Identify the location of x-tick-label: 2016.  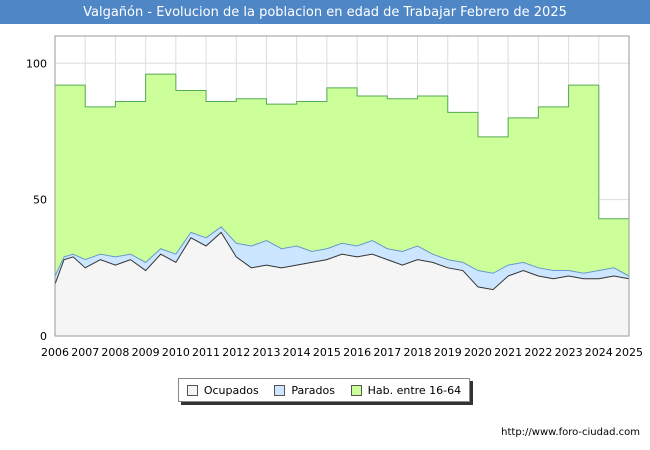
(357, 352).